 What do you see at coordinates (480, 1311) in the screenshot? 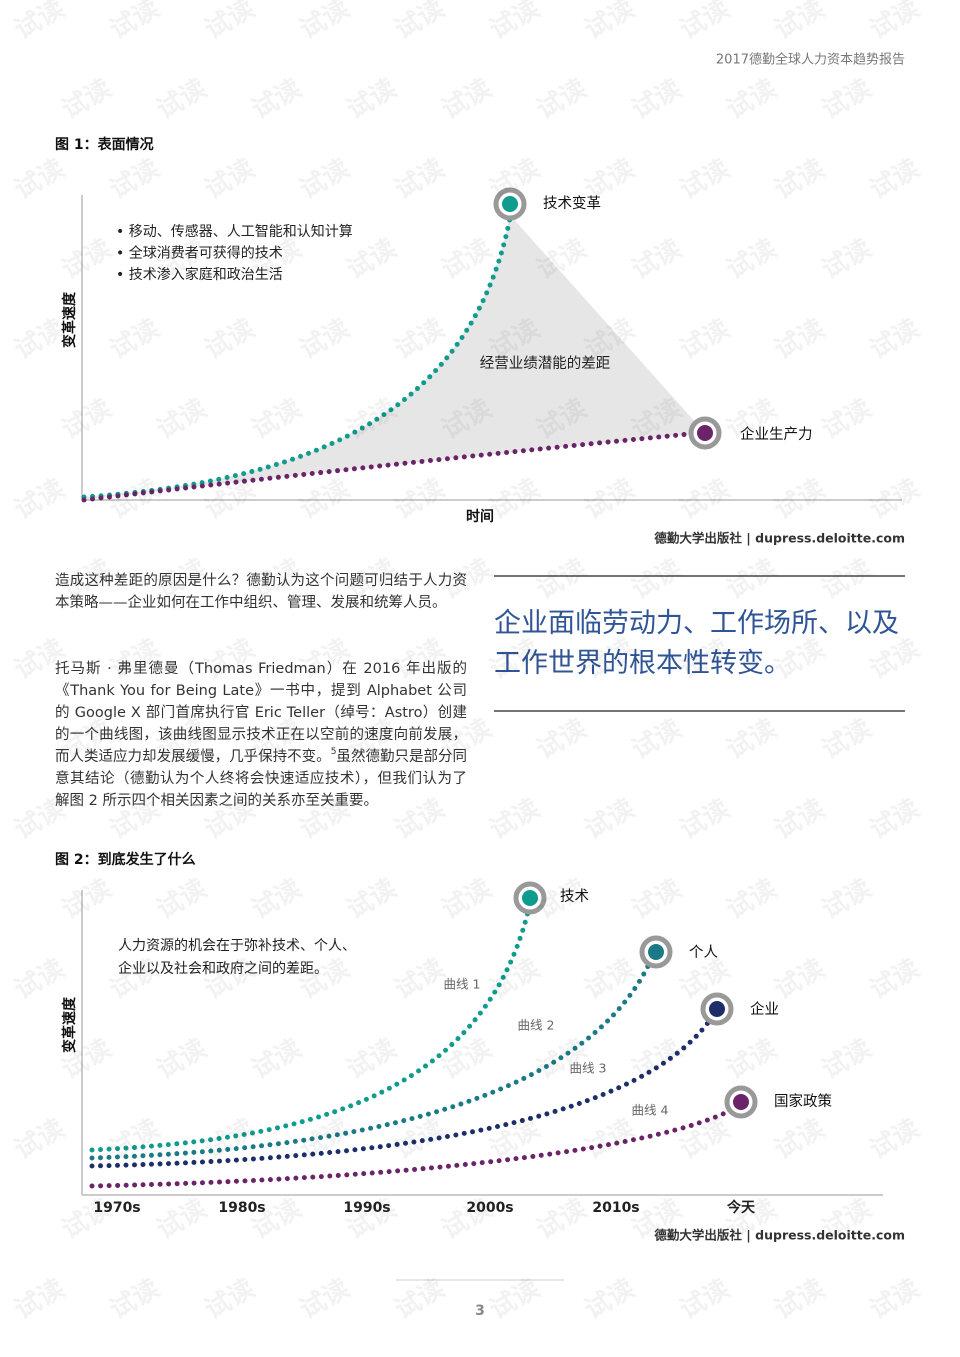
I see `page-number: 3` at bounding box center [480, 1311].